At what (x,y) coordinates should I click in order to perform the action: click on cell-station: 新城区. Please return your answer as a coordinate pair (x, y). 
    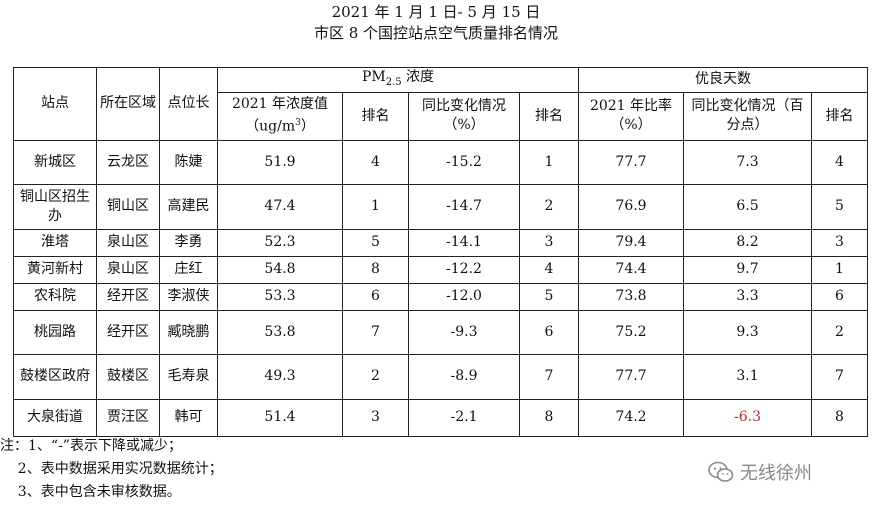
    Looking at the image, I should click on (55, 162).